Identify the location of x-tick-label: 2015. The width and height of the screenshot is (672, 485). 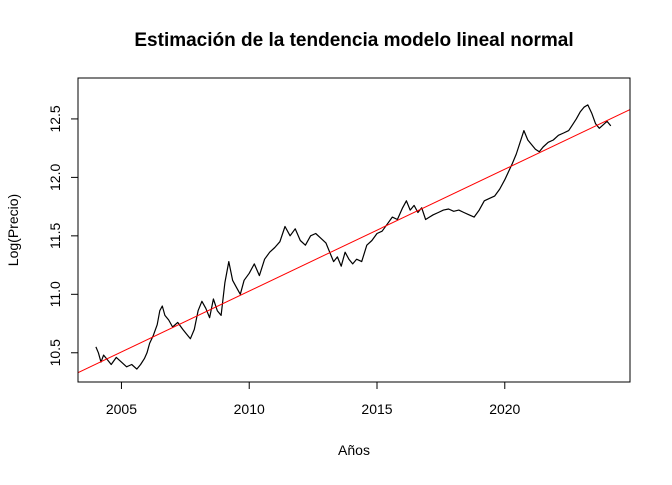
(376, 409).